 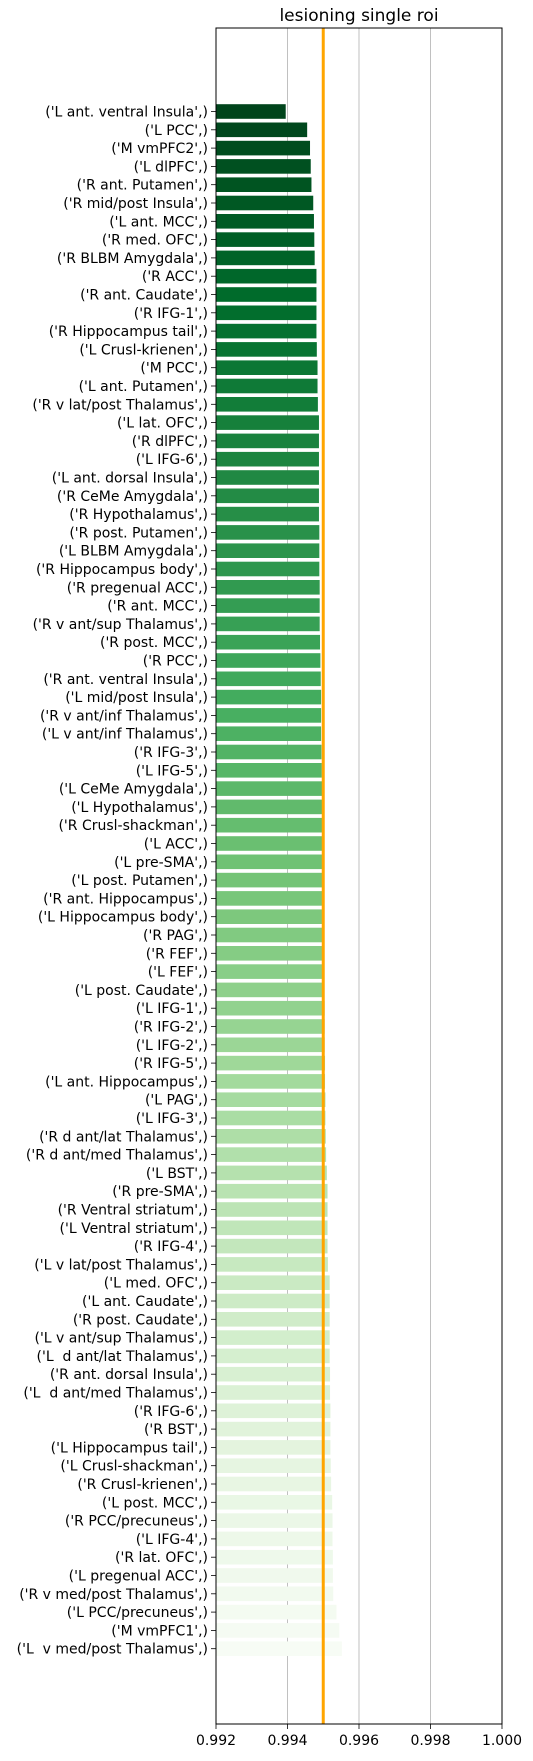 I want to click on category-label: ('L ant. MCC',), so click(x=158, y=222).